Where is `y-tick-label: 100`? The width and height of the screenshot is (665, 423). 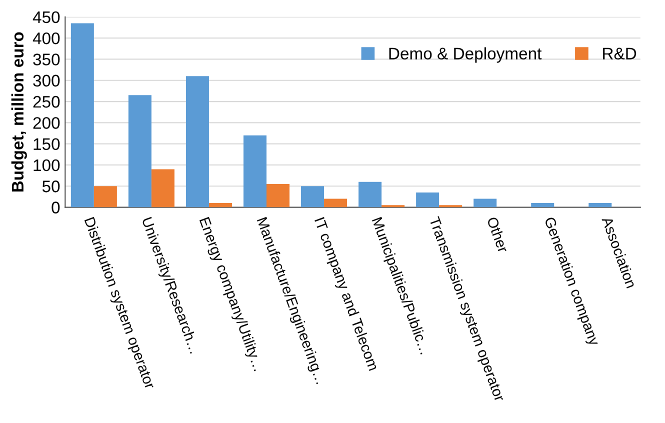
y-tick-label: 100 is located at coordinates (47, 165).